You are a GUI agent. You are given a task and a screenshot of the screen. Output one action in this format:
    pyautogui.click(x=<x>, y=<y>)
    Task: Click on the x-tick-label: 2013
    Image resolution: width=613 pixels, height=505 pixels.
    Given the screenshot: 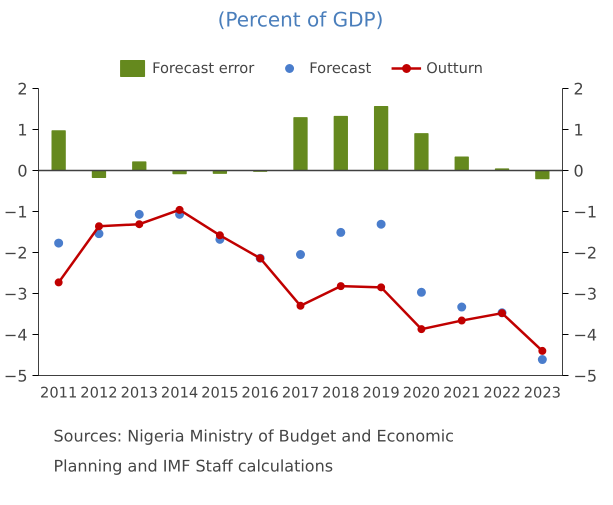 What is the action you would take?
    pyautogui.click(x=139, y=393)
    